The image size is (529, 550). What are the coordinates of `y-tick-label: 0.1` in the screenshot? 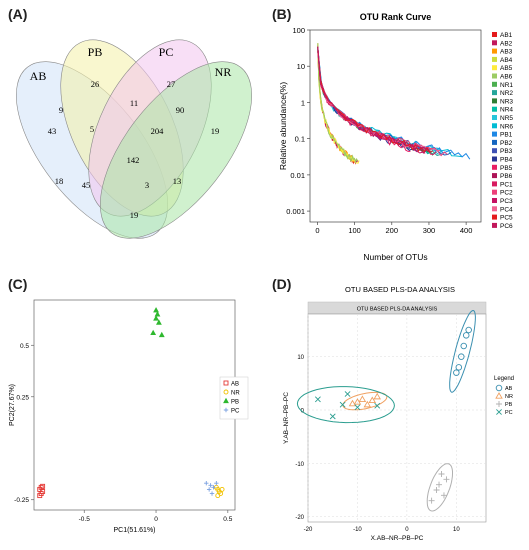 It's located at (300, 139).